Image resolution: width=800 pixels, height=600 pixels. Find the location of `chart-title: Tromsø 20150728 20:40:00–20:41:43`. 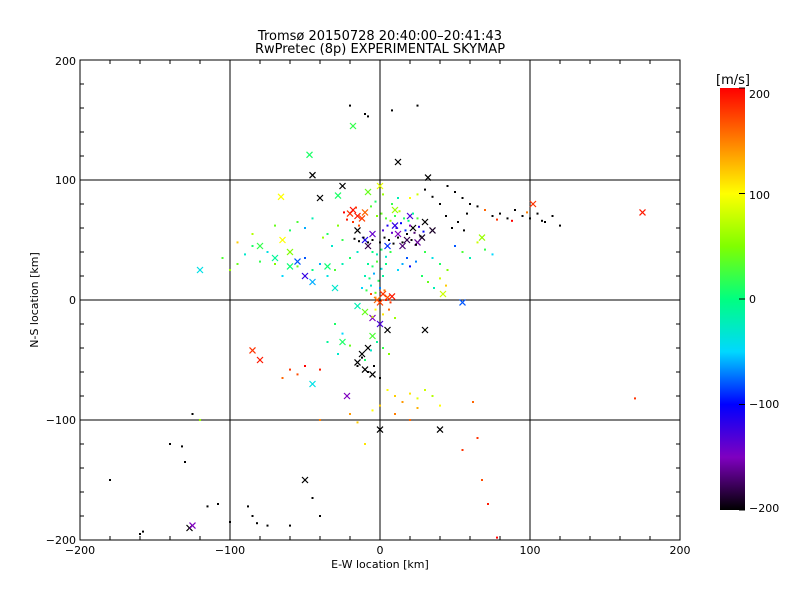

chart-title: Tromsø 20150728 20:40:00–20:41:43 is located at coordinates (379, 36).